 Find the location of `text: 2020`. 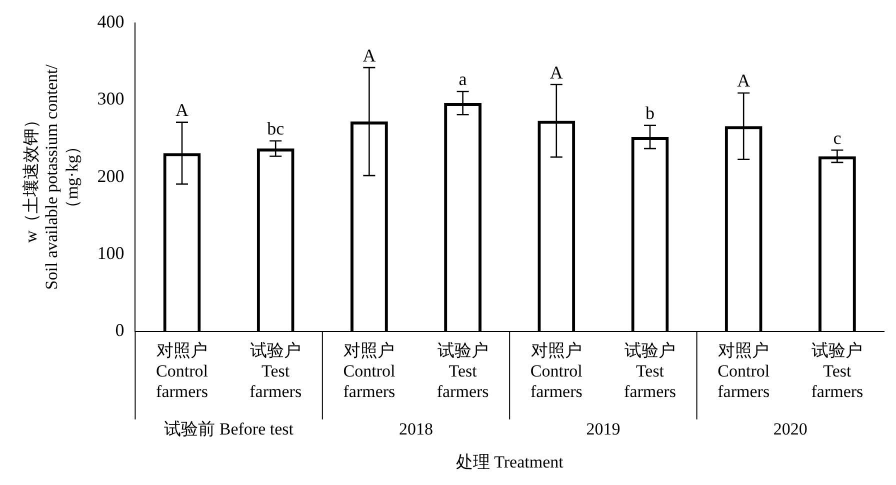

text: 2020 is located at coordinates (790, 428).